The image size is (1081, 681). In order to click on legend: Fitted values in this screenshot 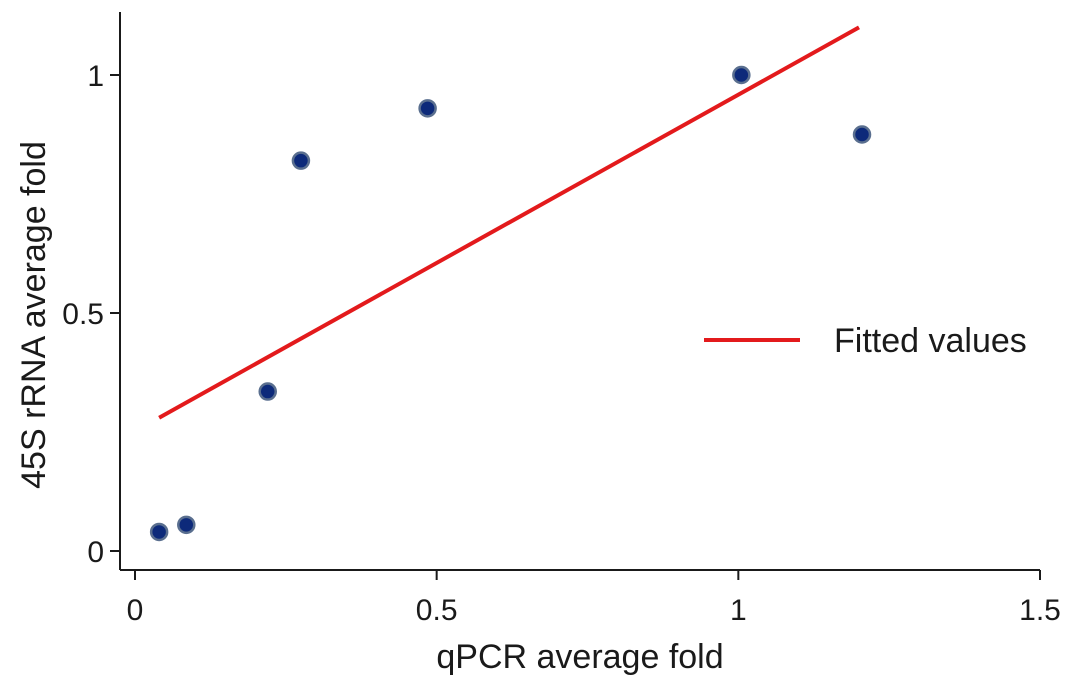, I will do `click(865, 341)`.